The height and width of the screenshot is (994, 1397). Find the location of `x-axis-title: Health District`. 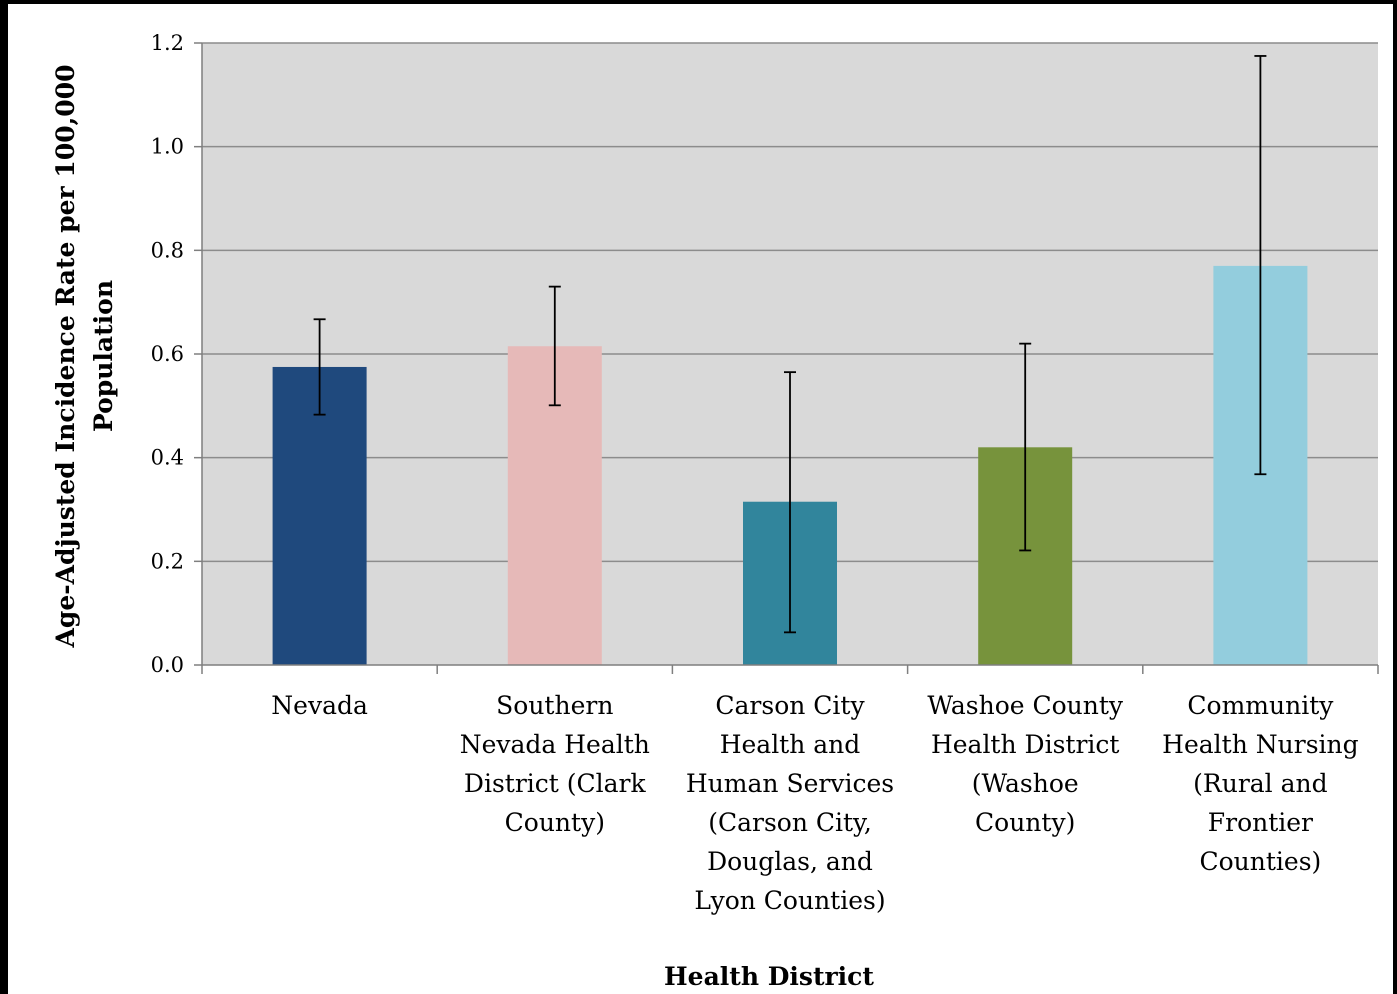

x-axis-title: Health District is located at coordinates (769, 976).